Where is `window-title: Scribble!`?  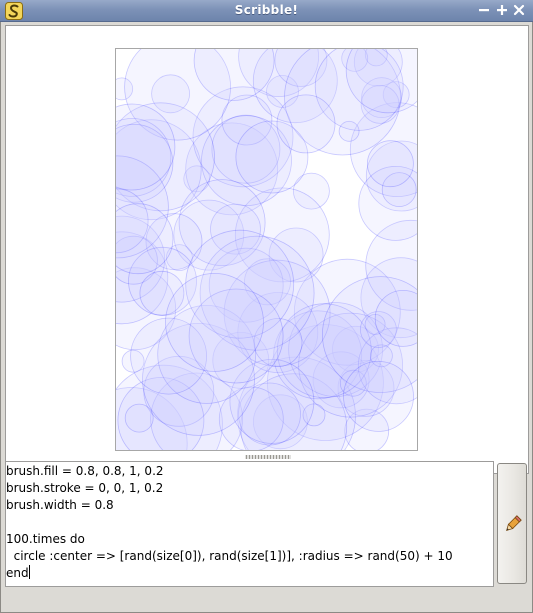 window-title: Scribble! is located at coordinates (266, 10).